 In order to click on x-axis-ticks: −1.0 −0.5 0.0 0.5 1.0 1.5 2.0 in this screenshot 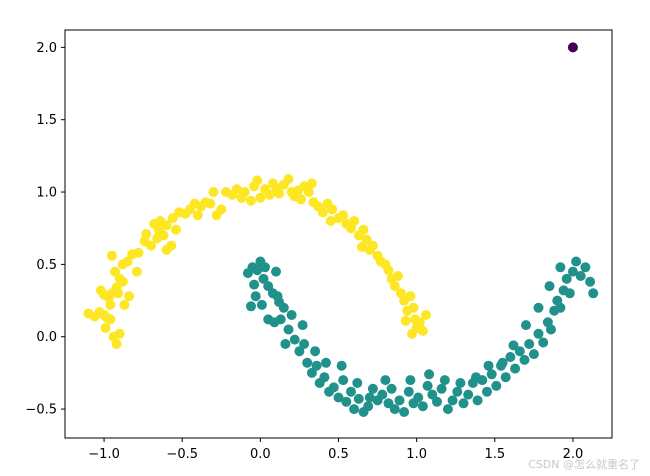, I will do `click(335, 450)`.